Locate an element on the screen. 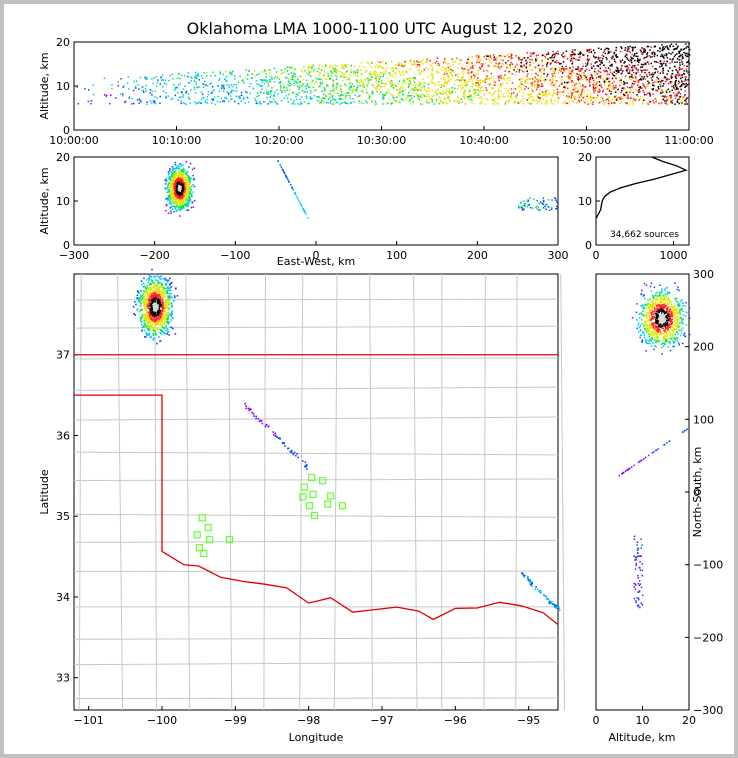 Image resolution: width=738 pixels, height=758 pixels. plan-view-y-tick-label: 36 is located at coordinates (63, 435).